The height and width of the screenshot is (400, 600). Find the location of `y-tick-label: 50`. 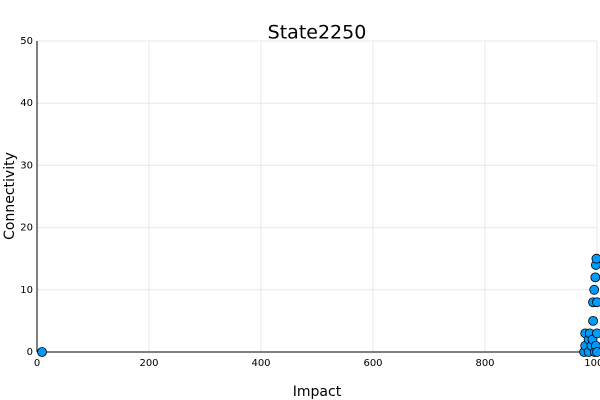

y-tick-label: 50 is located at coordinates (26, 41).